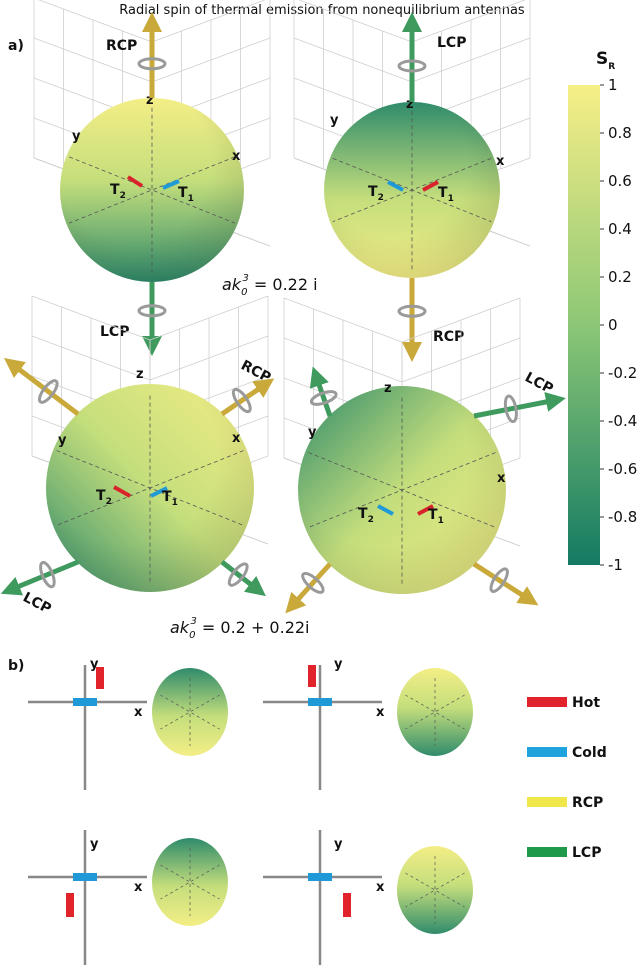 The image size is (644, 973). I want to click on sphere-panel: z y x LCP RCP, so click(412, 181).